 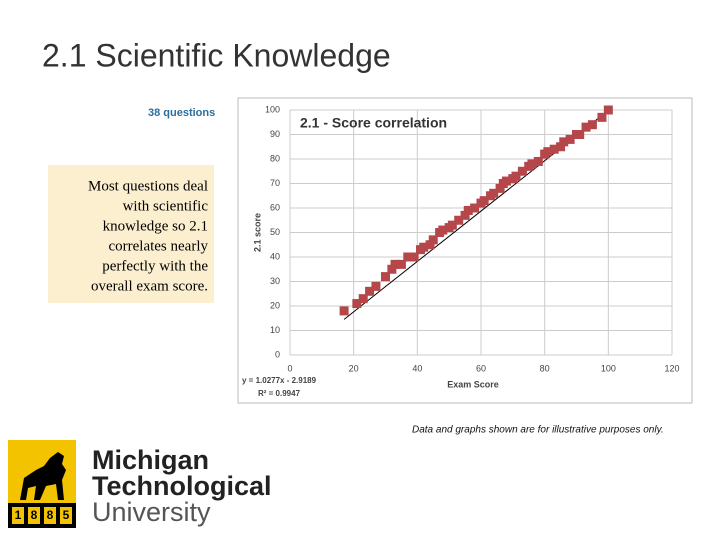 What do you see at coordinates (275, 256) in the screenshot?
I see `y-tick-label: 40` at bounding box center [275, 256].